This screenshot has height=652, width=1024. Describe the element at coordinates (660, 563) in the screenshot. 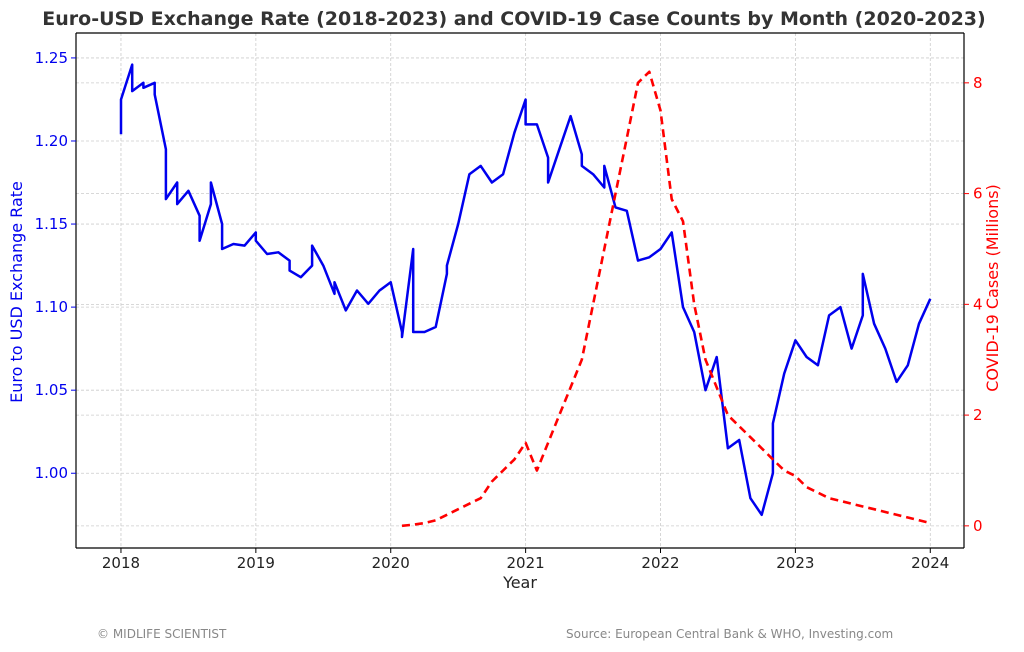

I see `x-tick-label: 2022` at that location.